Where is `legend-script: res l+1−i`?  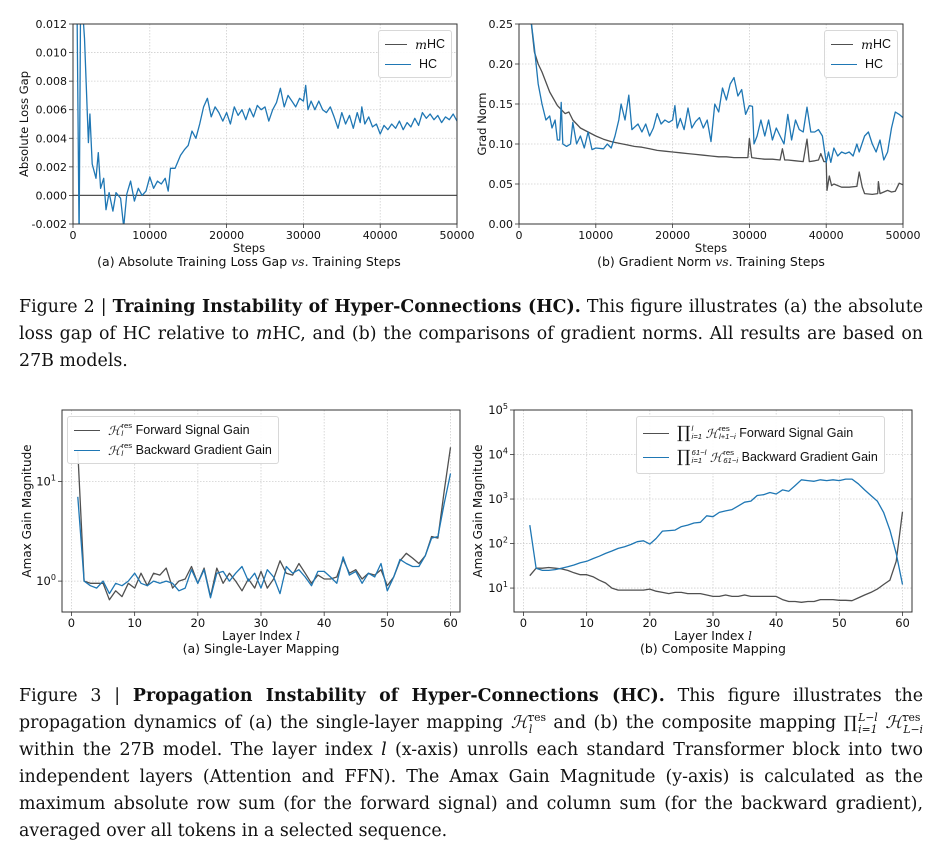
legend-script: res l+1−i is located at coordinates (727, 432).